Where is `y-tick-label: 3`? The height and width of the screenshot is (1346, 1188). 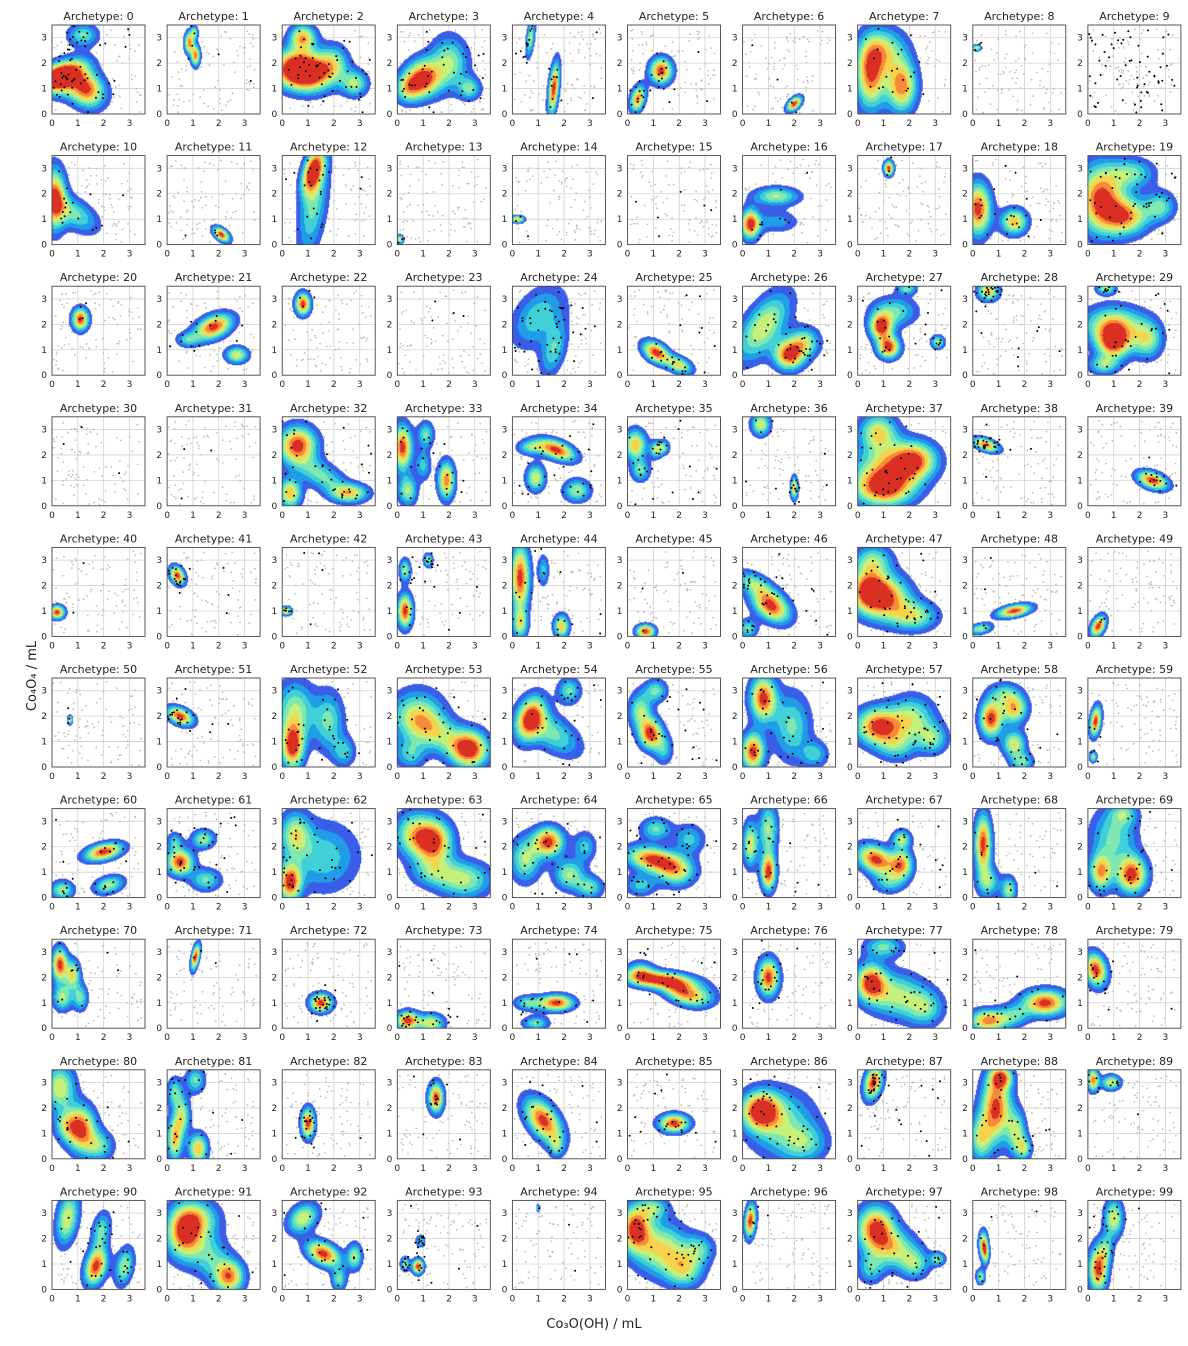
y-tick-label: 3 is located at coordinates (390, 431).